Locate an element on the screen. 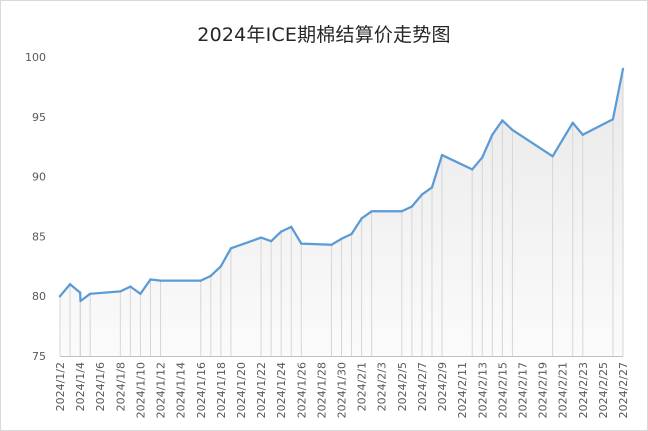 This screenshot has height=431, width=648. x-tick-label: 2024/2/9 is located at coordinates (442, 386).